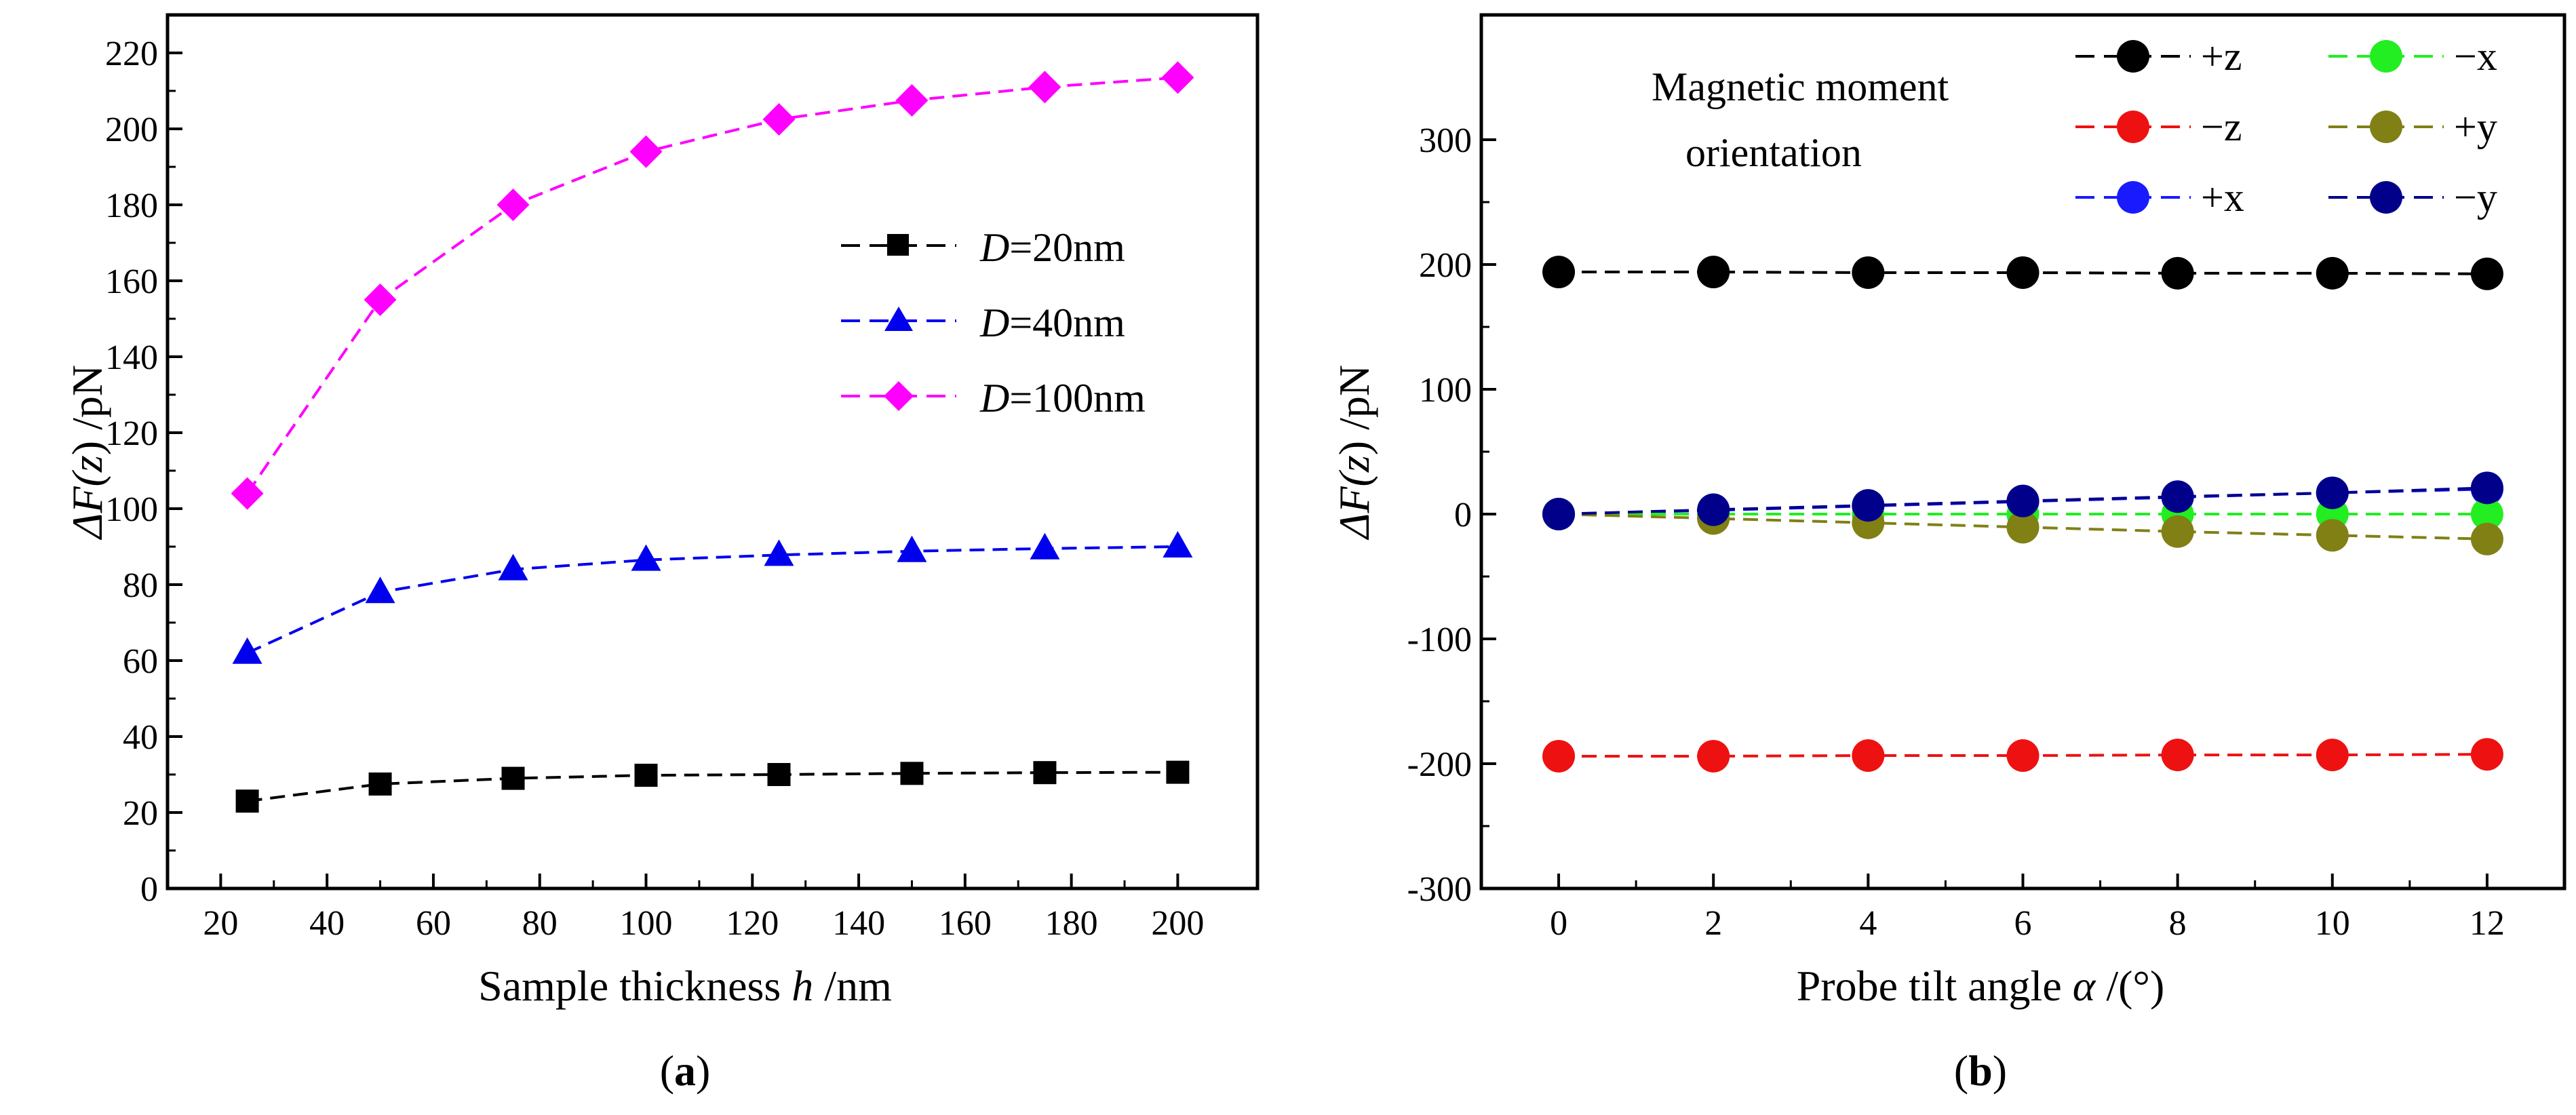 The image size is (2576, 1115). What do you see at coordinates (1439, 890) in the screenshot?
I see `y-tick-label-b-0: -300` at bounding box center [1439, 890].